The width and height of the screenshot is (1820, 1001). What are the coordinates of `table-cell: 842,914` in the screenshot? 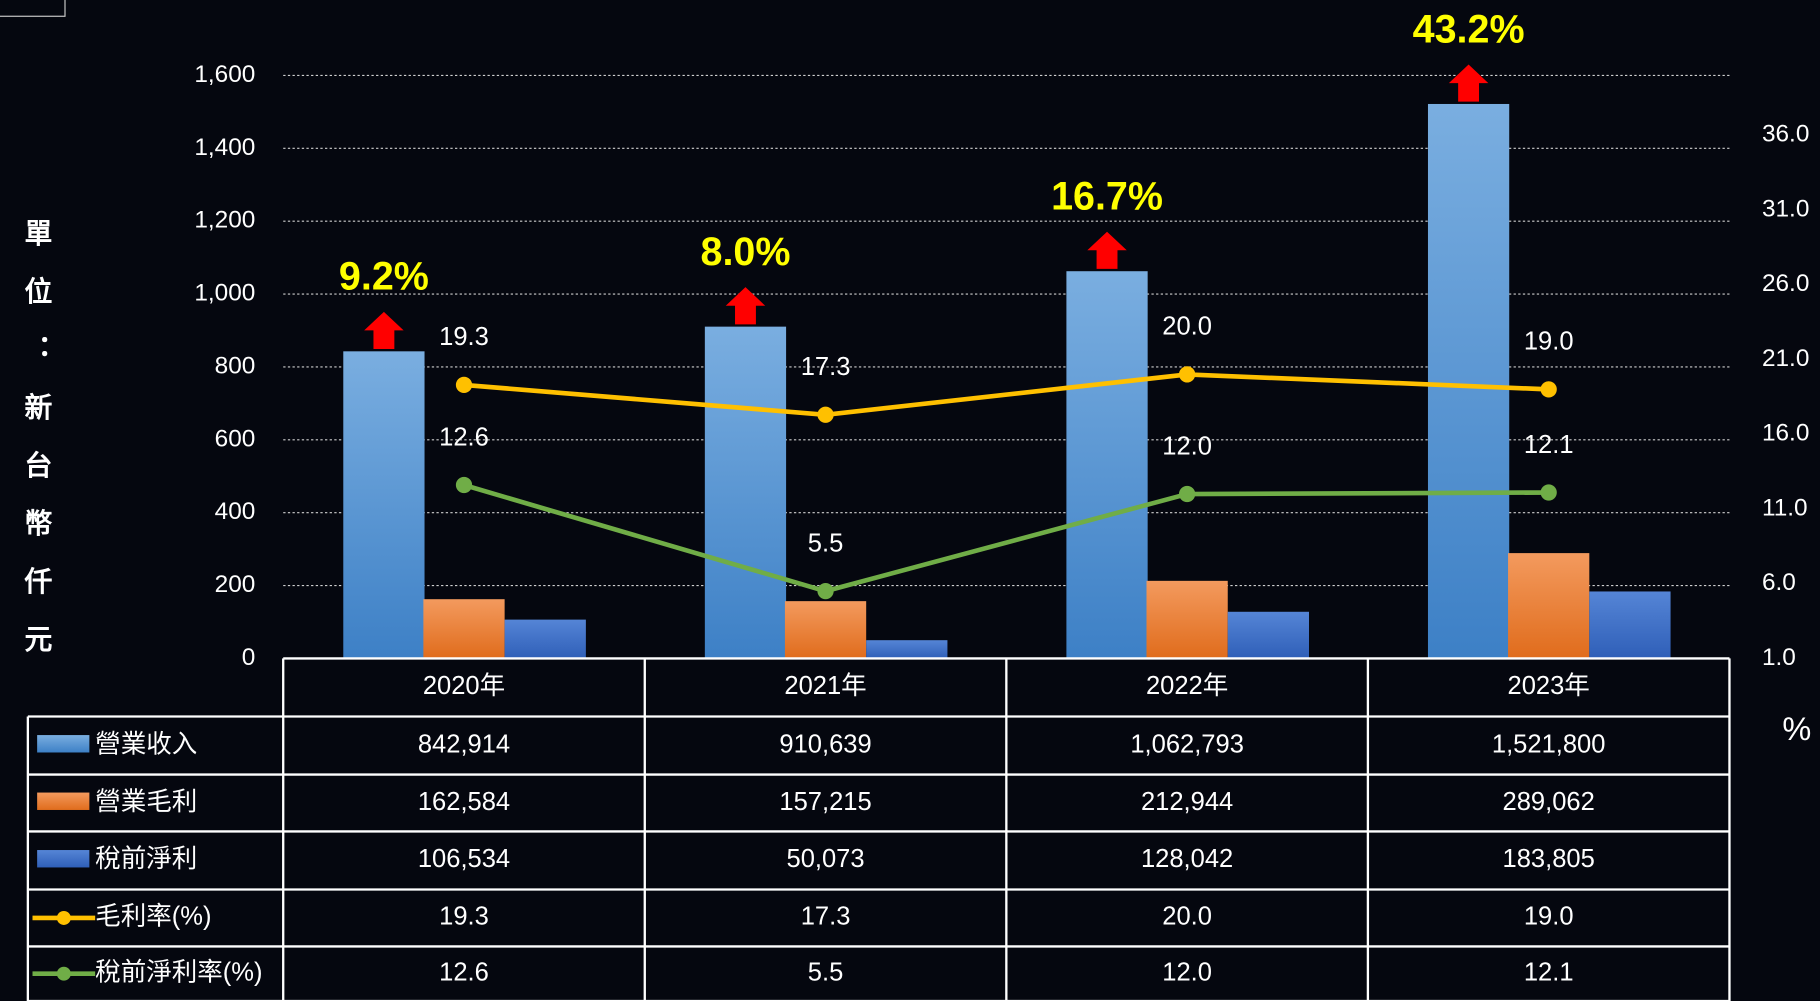 It's located at (464, 744).